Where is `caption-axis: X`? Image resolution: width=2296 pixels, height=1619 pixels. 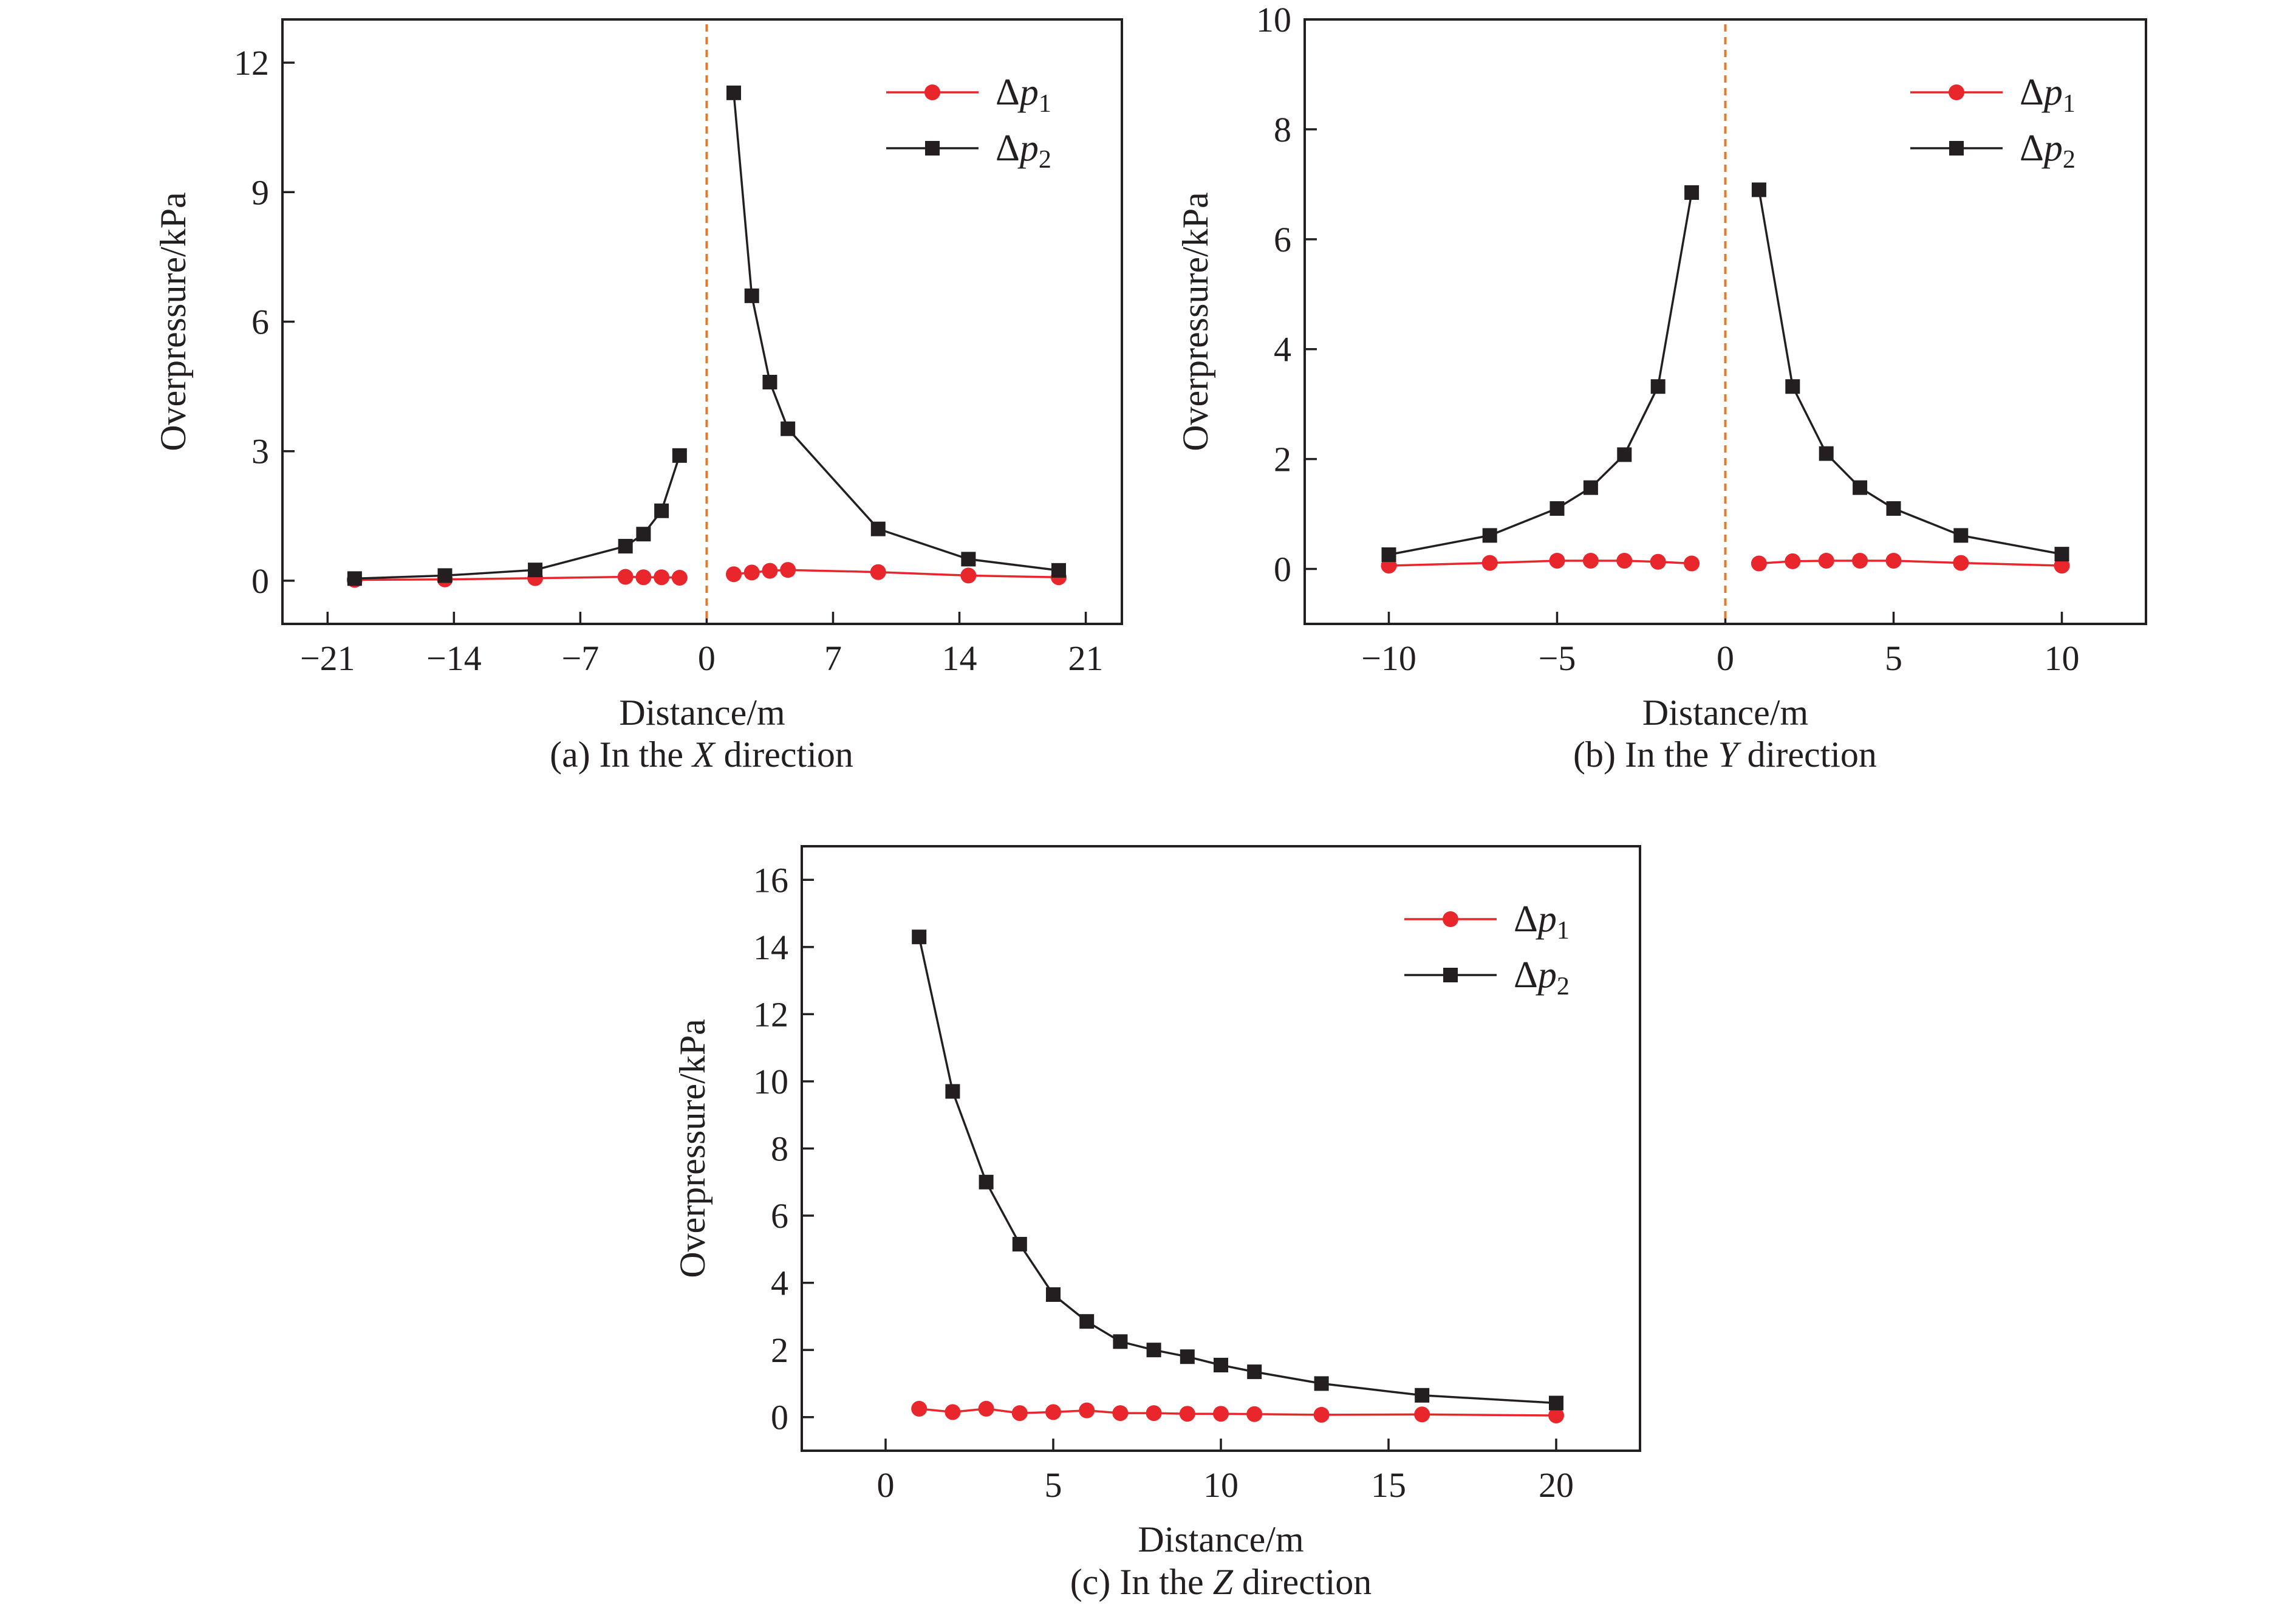 caption-axis: X is located at coordinates (703, 754).